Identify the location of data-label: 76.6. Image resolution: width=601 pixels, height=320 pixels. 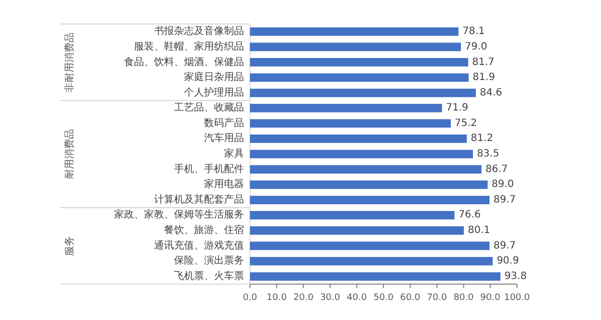
(469, 215).